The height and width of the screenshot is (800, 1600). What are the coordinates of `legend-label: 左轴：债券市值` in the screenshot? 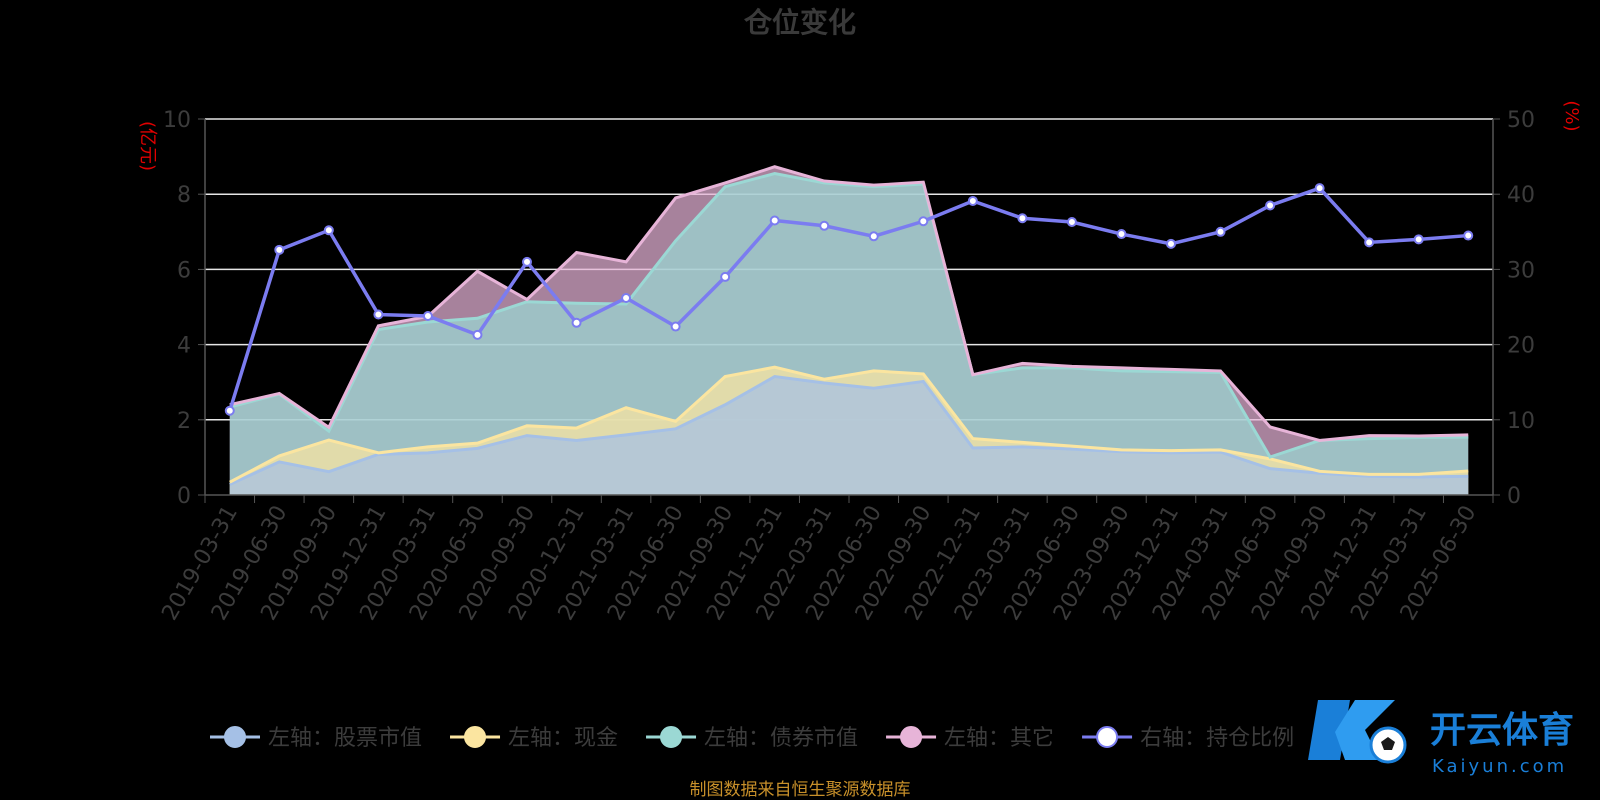 It's located at (781, 738).